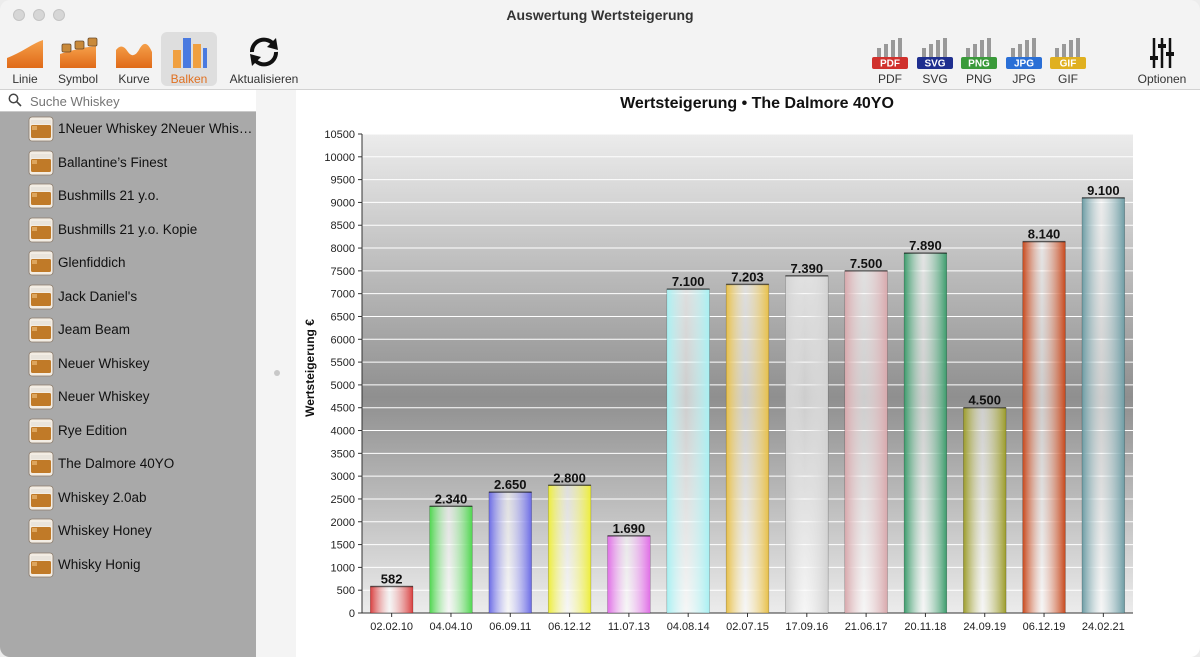 The height and width of the screenshot is (657, 1200). Describe the element at coordinates (807, 268) in the screenshot. I see `bar-value-label: 7.390` at that location.